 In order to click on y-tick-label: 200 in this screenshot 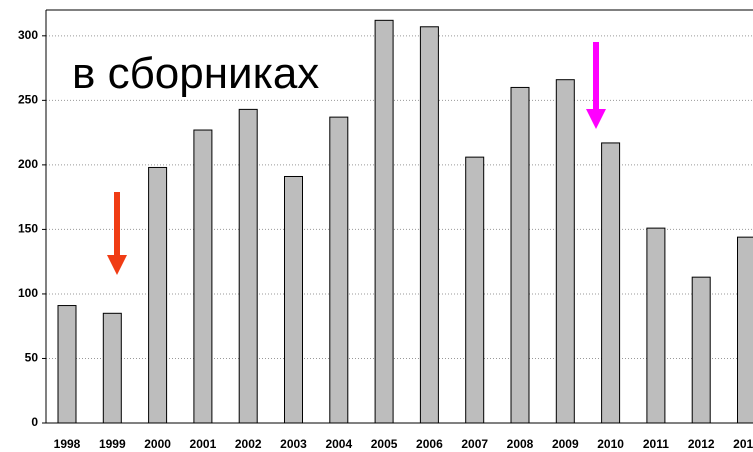, I will do `click(28, 164)`.